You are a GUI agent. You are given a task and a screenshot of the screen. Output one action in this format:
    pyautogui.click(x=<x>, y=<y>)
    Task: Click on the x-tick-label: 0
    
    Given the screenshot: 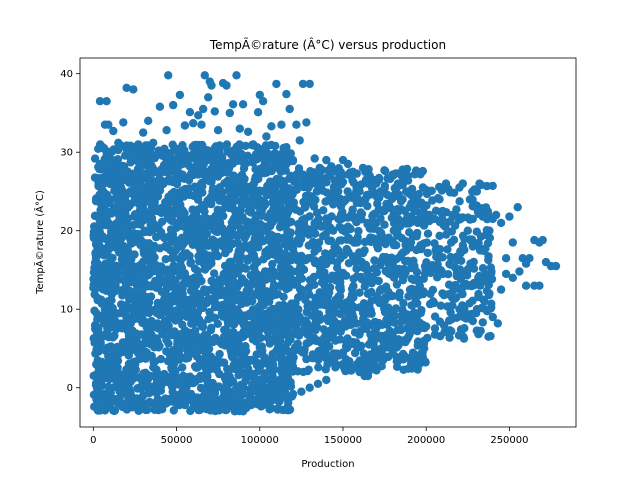 What is the action you would take?
    pyautogui.click(x=93, y=440)
    